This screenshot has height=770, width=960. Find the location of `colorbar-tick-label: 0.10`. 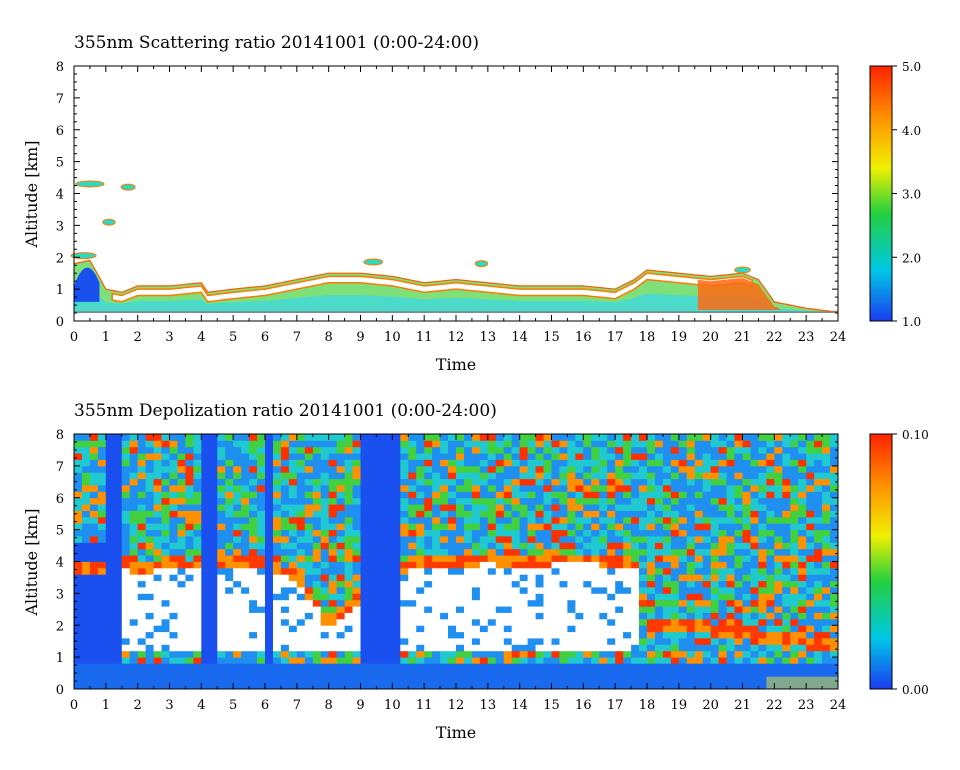

colorbar-tick-label: 0.10 is located at coordinates (915, 435).